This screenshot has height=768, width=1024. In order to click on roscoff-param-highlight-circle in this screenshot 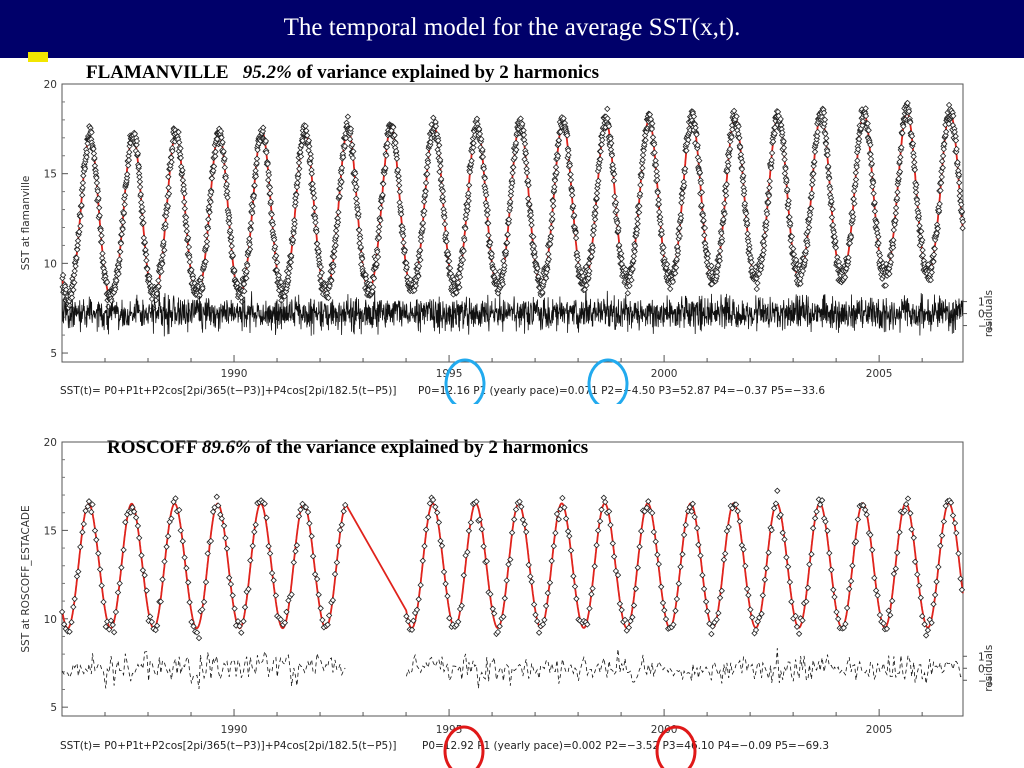, I will do `click(676, 746)`.